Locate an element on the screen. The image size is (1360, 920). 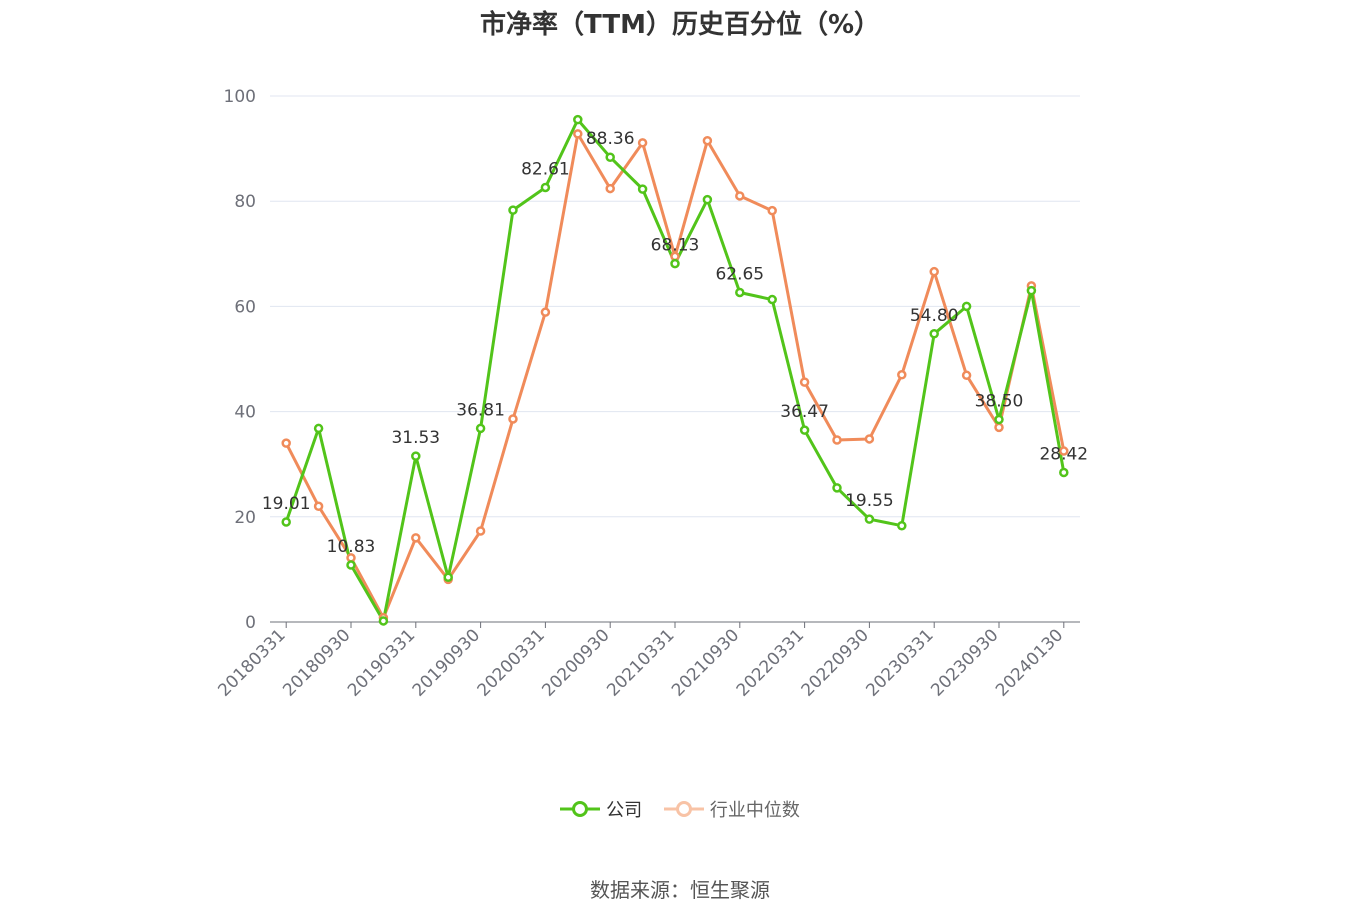
source-note: 数据来源：恒生聚源 is located at coordinates (680, 890).